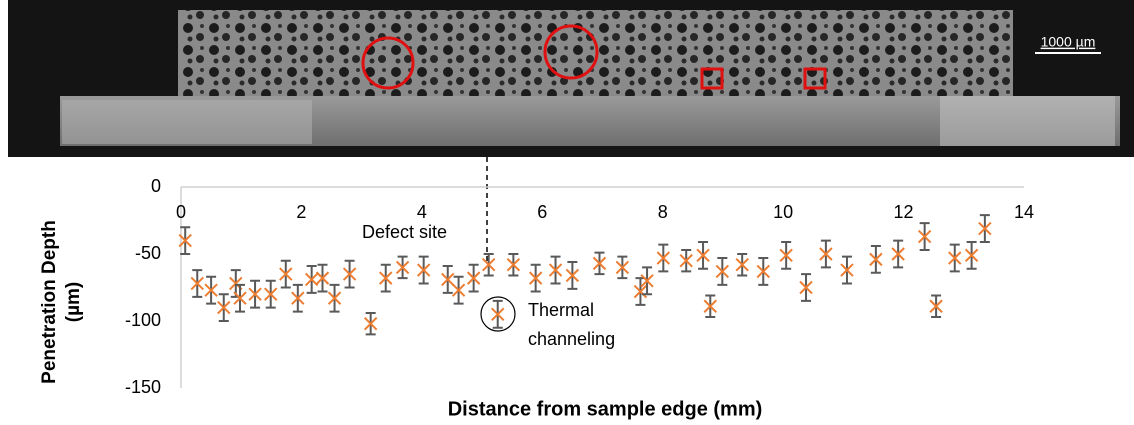 The width and height of the screenshot is (1134, 425). Describe the element at coordinates (904, 212) in the screenshot. I see `x-tick-label: 12` at that location.